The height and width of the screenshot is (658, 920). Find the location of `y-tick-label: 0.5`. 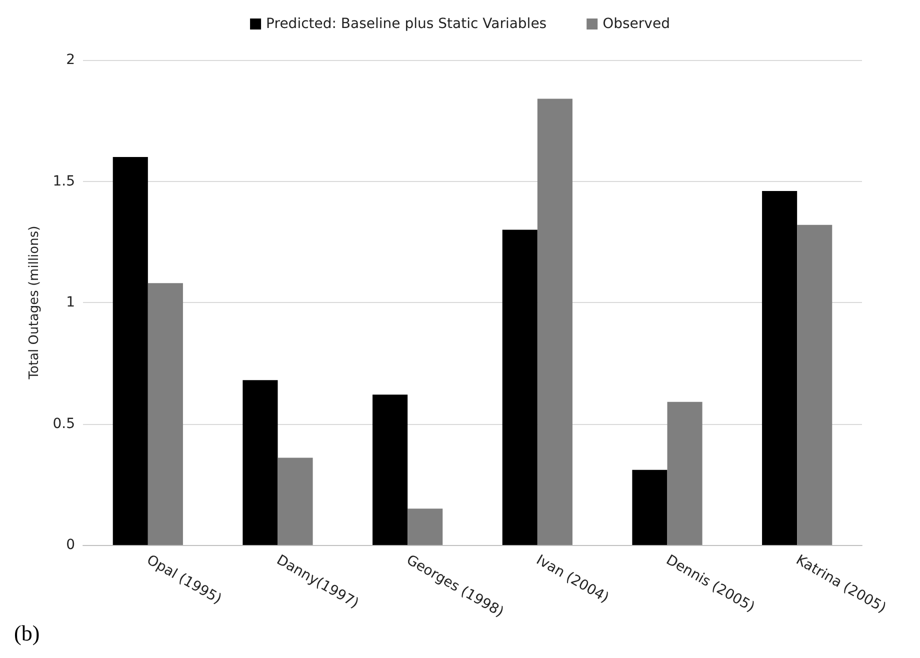

y-tick-label: 0.5 is located at coordinates (63, 424).